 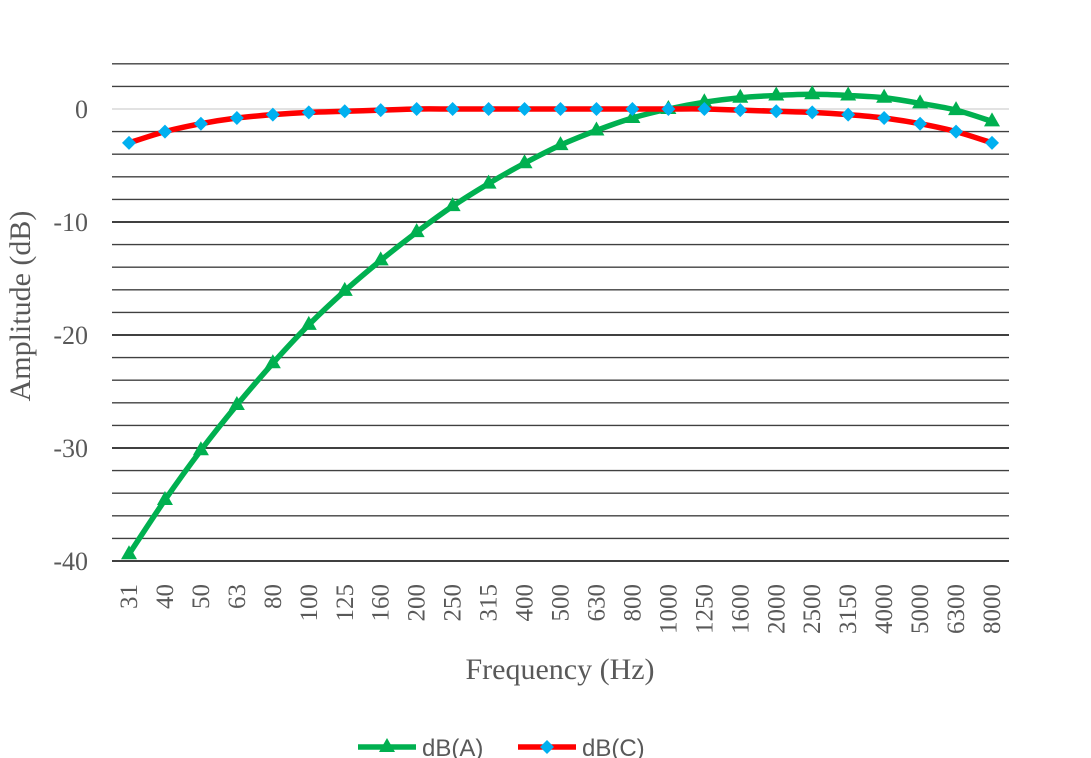 I want to click on legend-label: dB(A), so click(x=452, y=746).